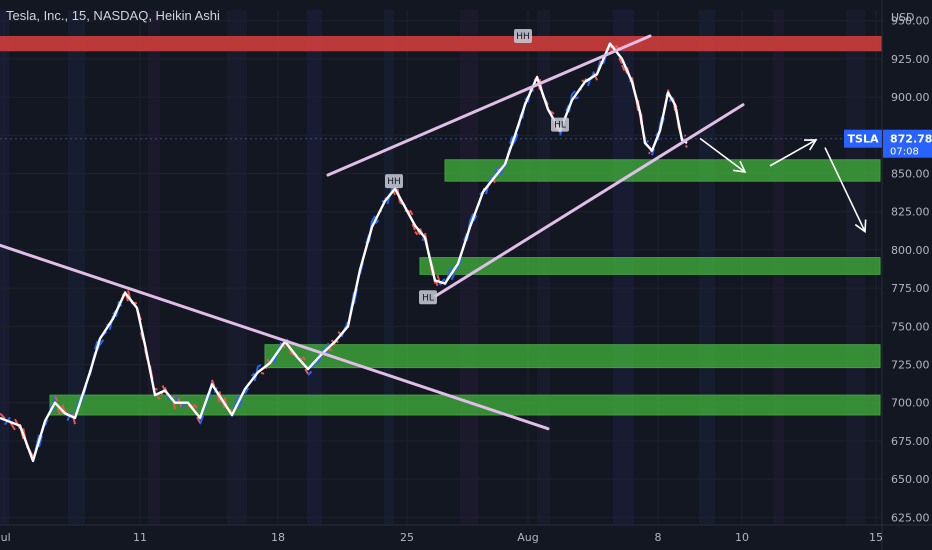  I want to click on symbol-badge, so click(863, 138).